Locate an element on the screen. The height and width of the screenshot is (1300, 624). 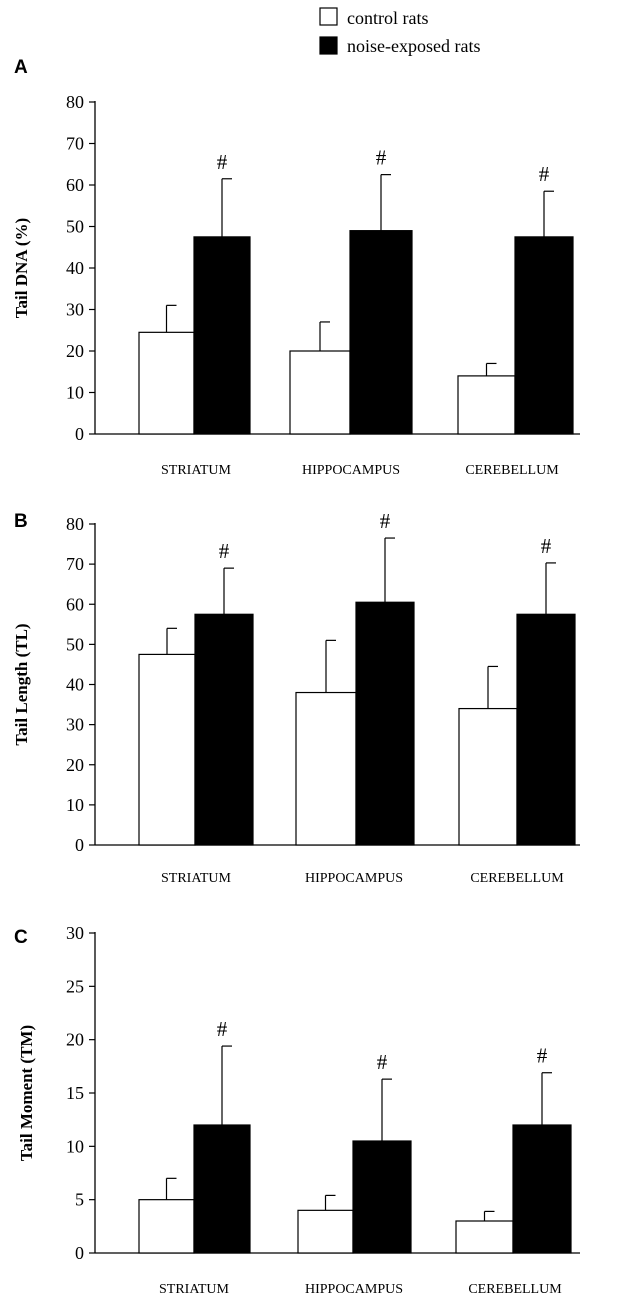
panel-c-ylabel: Tail Moment (TM) is located at coordinates (26, 1093).